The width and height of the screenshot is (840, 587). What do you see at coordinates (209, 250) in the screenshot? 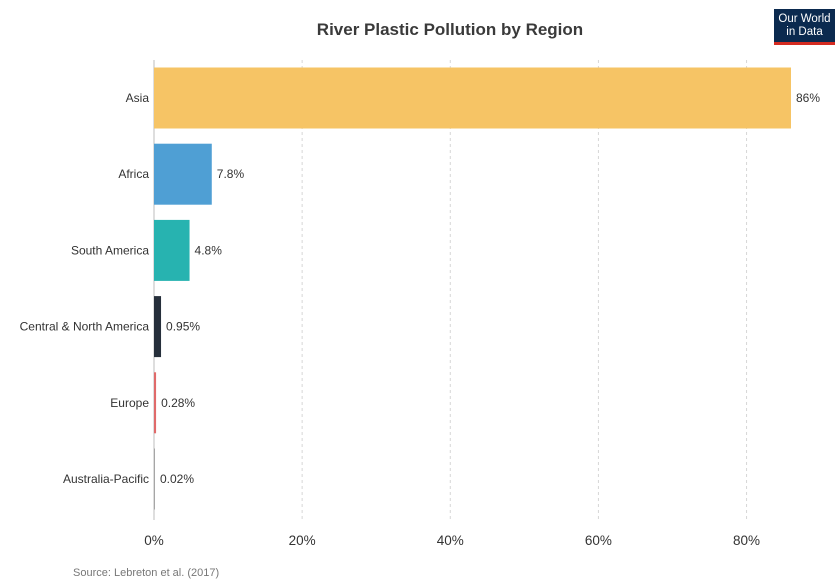
I see `value-label: 4.8%` at bounding box center [209, 250].